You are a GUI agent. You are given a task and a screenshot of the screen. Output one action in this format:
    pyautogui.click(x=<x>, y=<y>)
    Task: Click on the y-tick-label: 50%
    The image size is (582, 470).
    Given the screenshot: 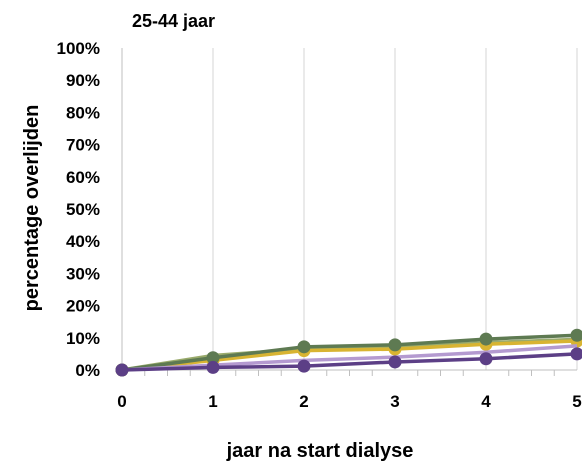 What is the action you would take?
    pyautogui.click(x=83, y=209)
    